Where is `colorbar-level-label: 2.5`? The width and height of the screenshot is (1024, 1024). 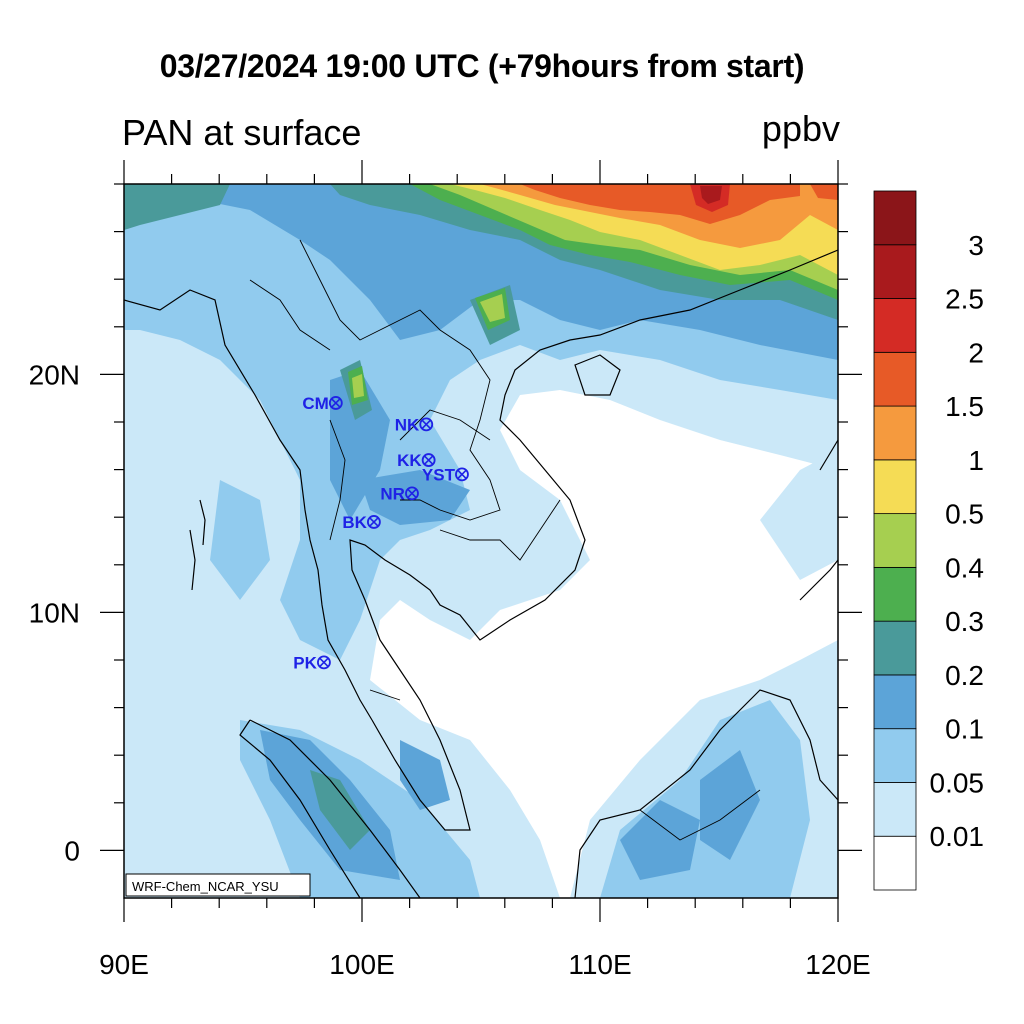
colorbar-level-label: 2.5 is located at coordinates (964, 299).